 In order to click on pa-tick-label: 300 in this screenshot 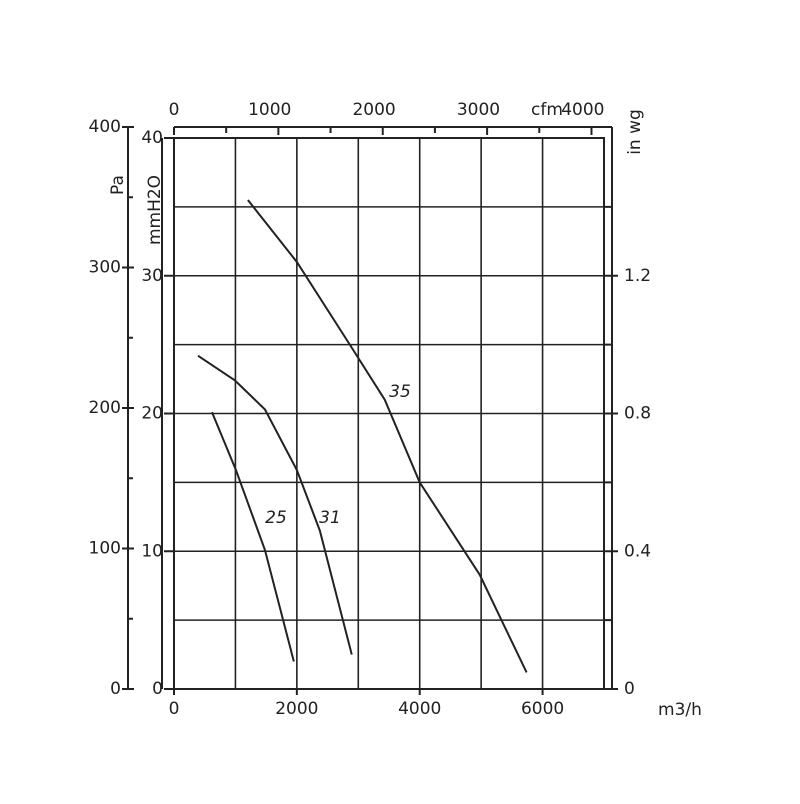, I will do `click(105, 268)`.